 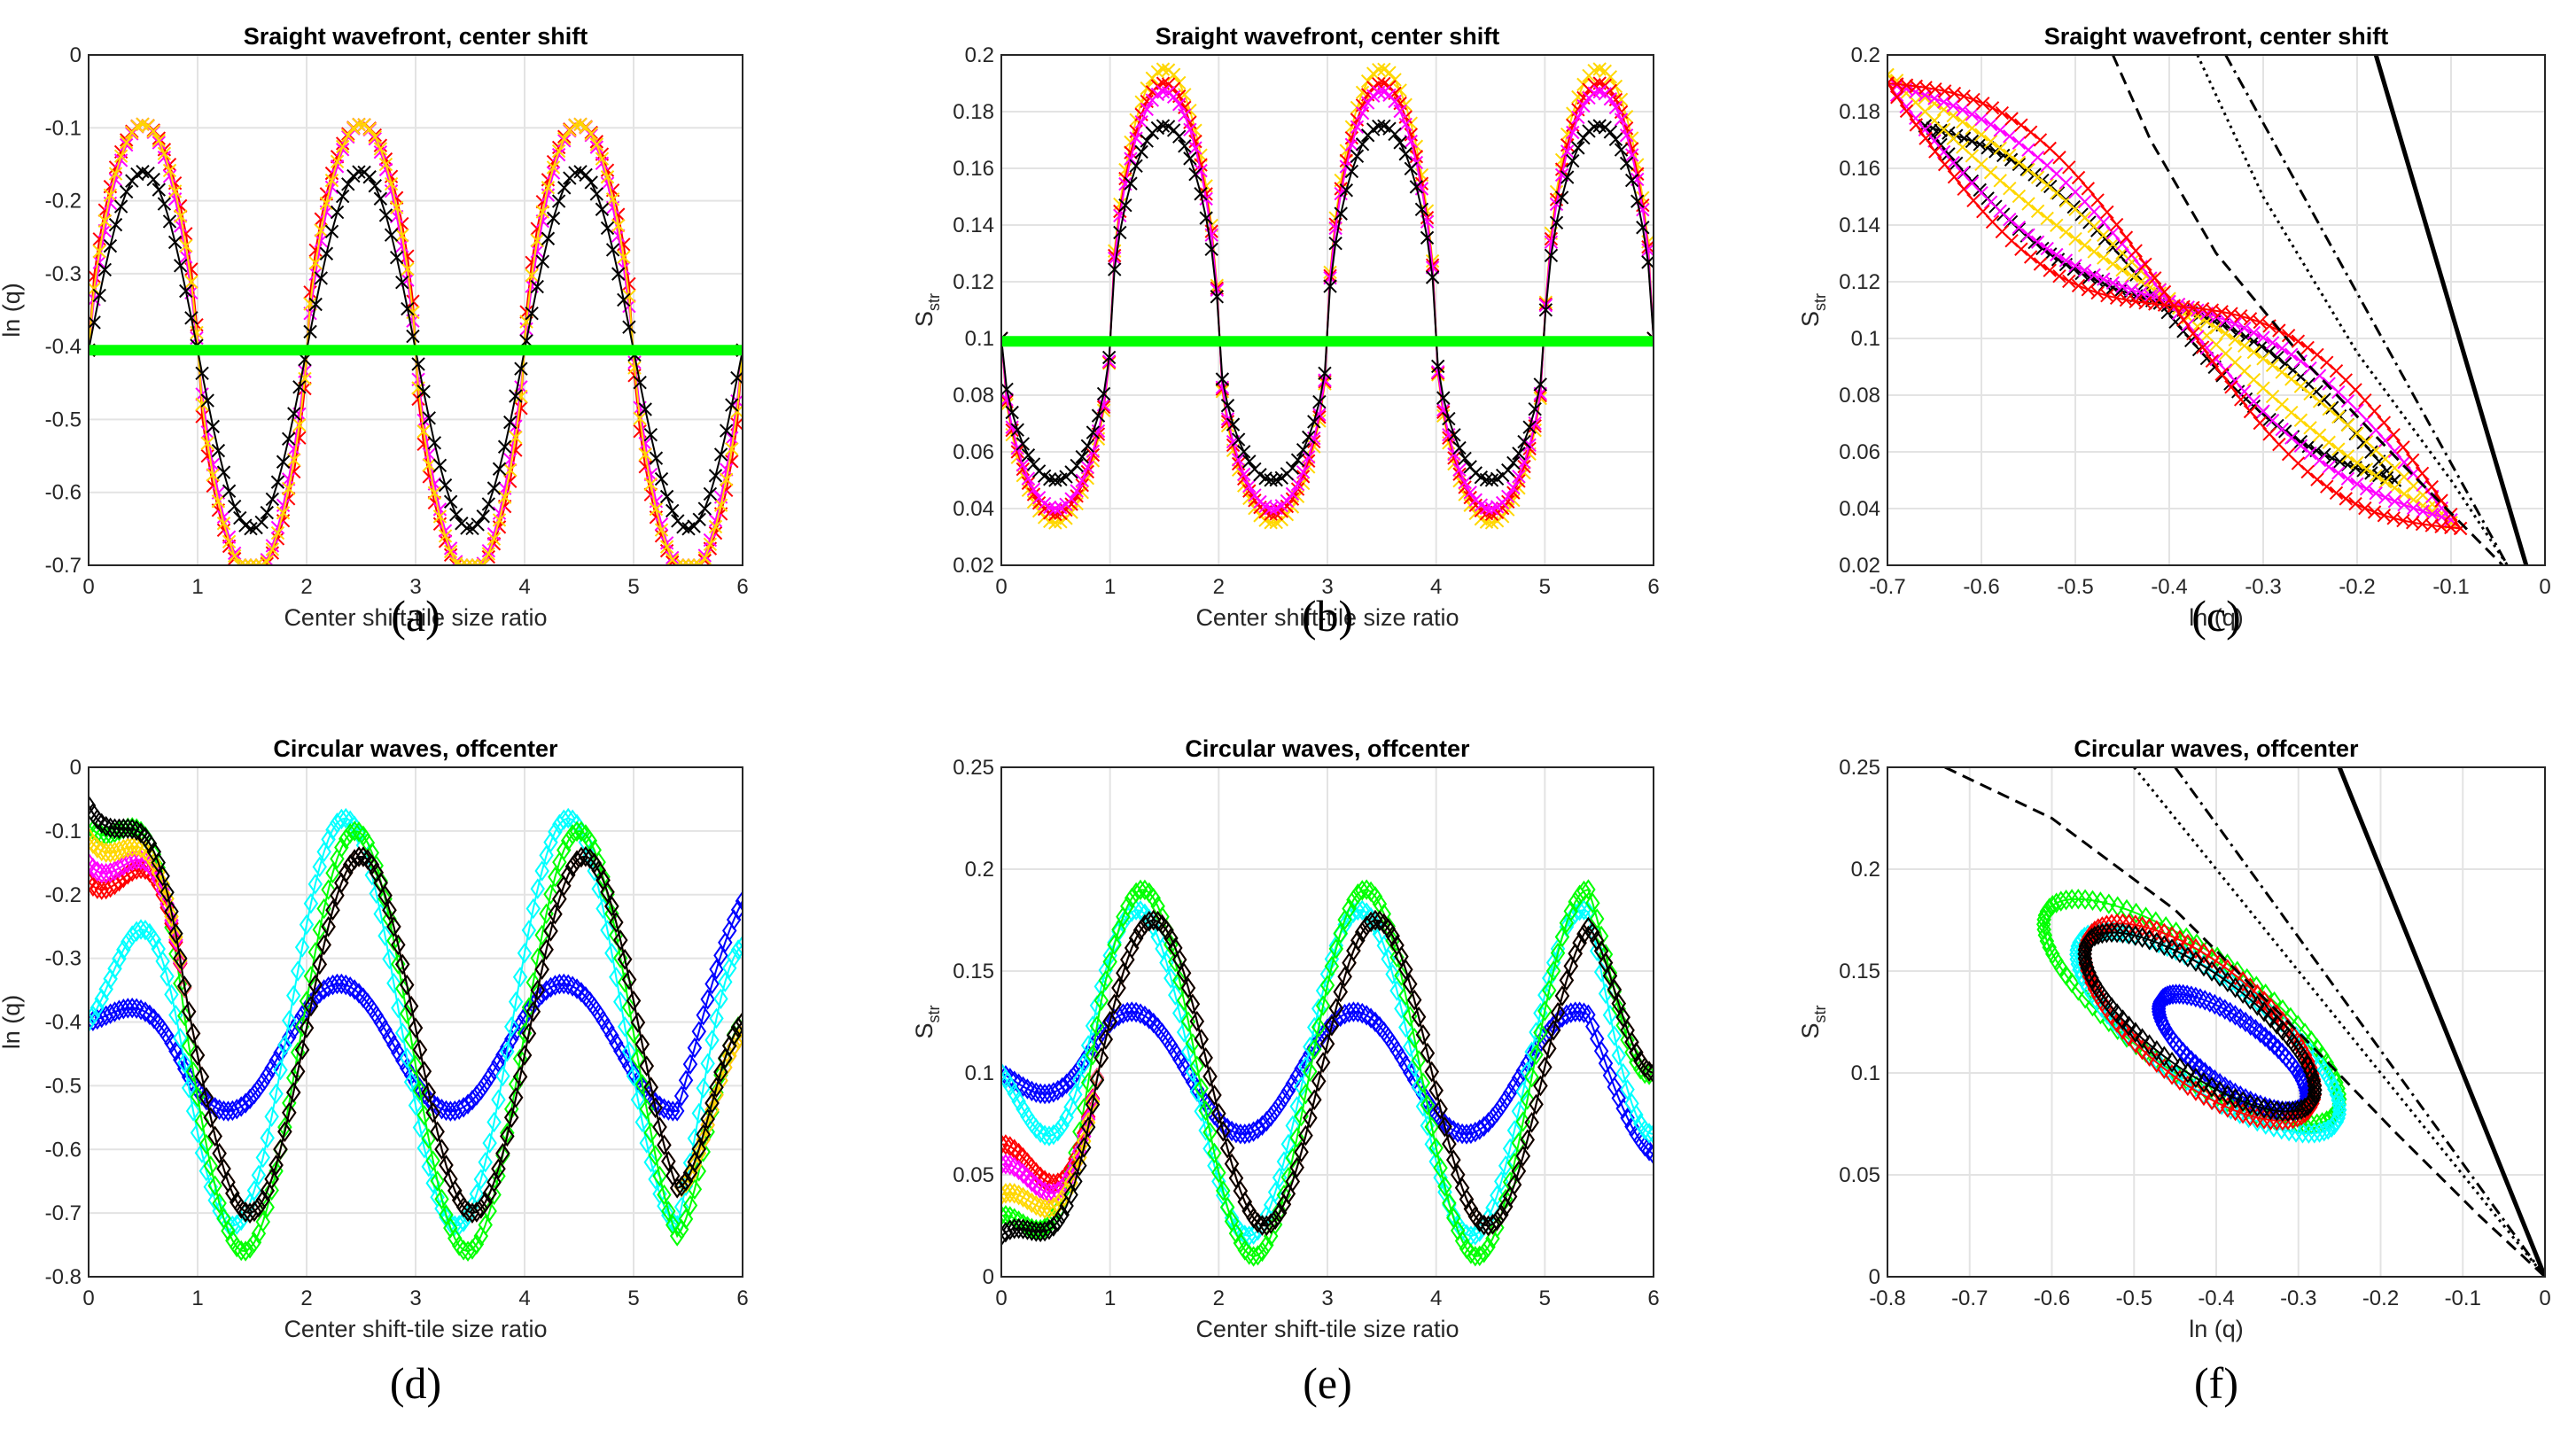 What do you see at coordinates (2544, 587) in the screenshot?
I see `x-tick-label: 0` at bounding box center [2544, 587].